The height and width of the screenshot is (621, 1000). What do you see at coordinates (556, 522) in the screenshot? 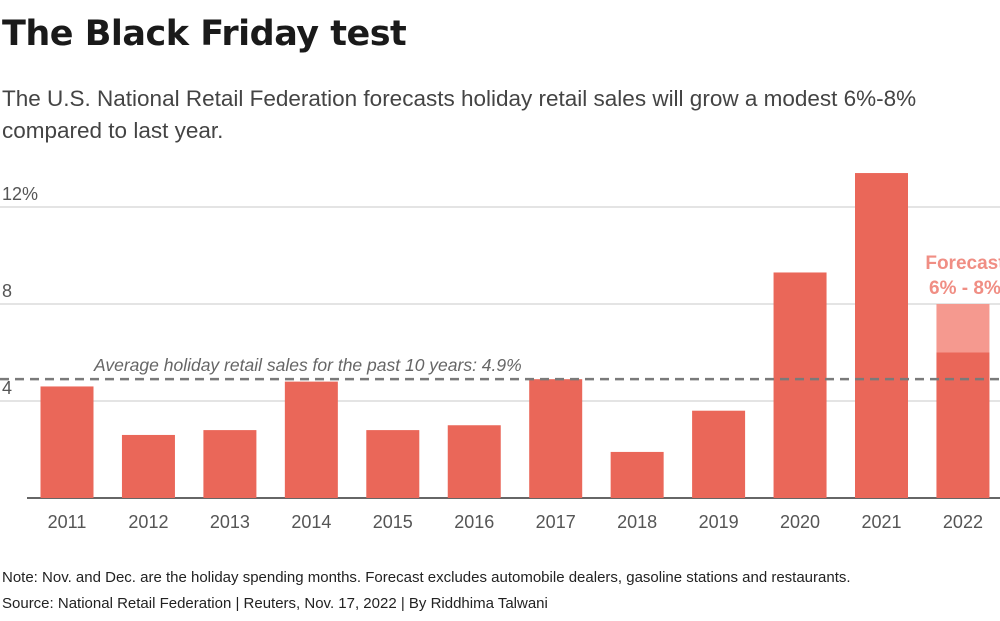
I see `x-tick-label: 2017` at bounding box center [556, 522].